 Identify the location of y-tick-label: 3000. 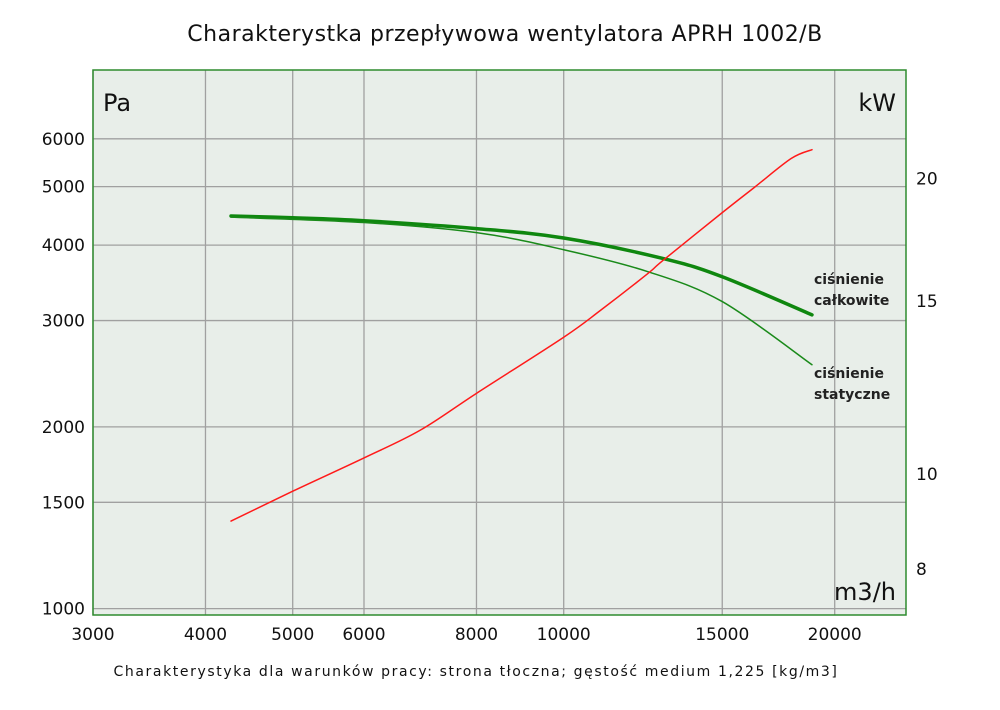
(63, 322).